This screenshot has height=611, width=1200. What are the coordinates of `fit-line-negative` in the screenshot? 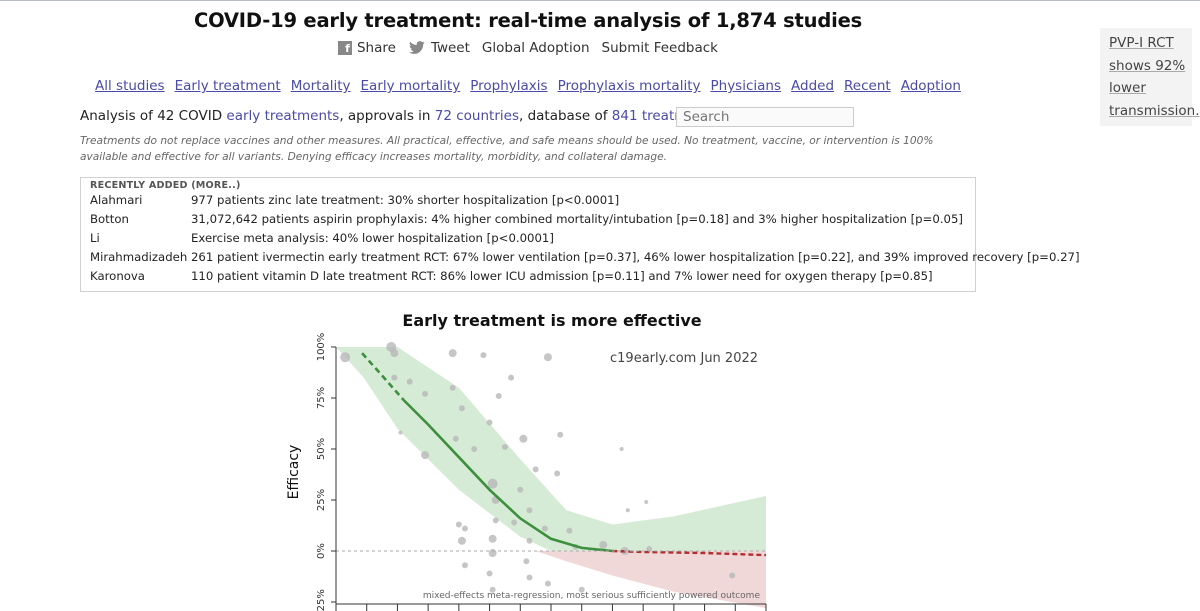 It's located at (689, 553).